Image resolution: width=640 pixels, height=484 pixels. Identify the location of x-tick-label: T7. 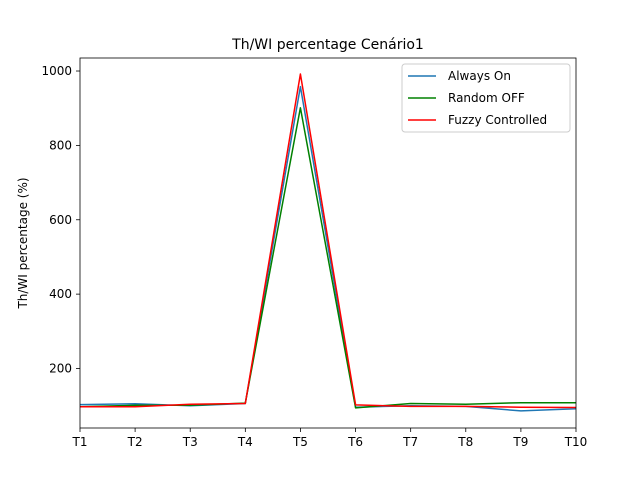
(410, 442).